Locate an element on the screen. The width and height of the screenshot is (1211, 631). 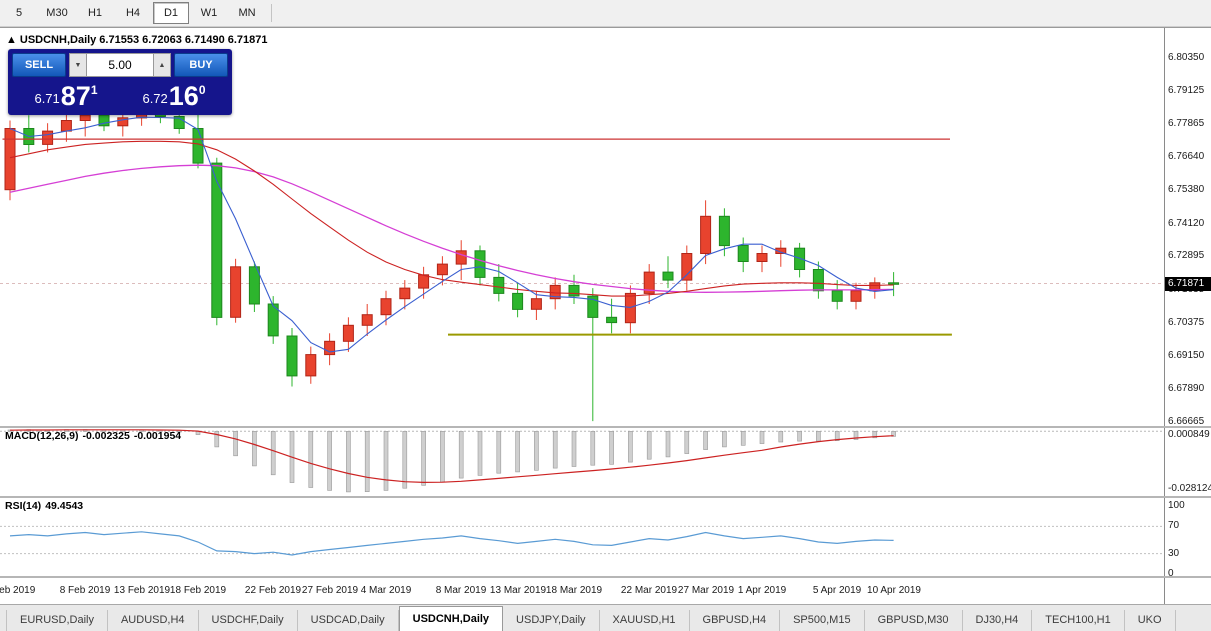
price-scale-label: 6.72895 is located at coordinates (1186, 255).